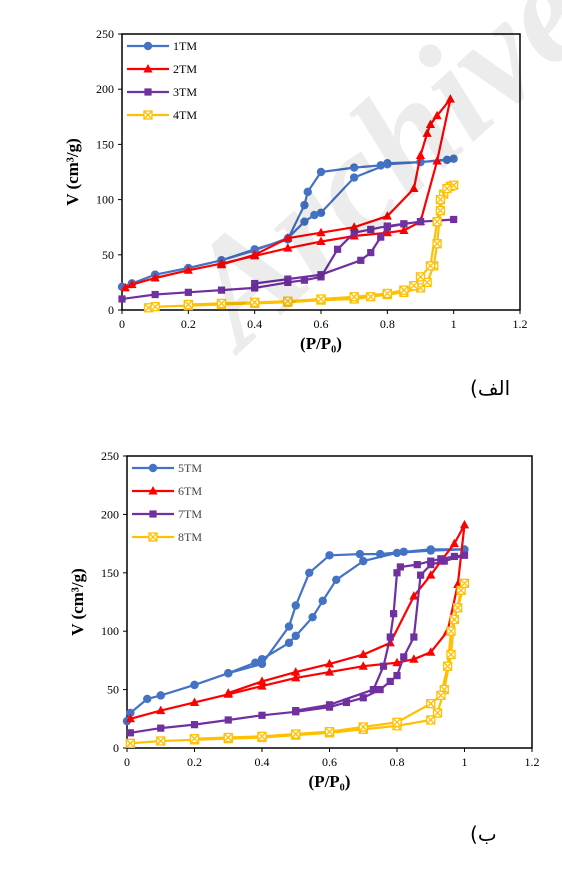 The height and width of the screenshot is (877, 562). Describe the element at coordinates (113, 690) in the screenshot. I see `chart2-y-tick-label: 50` at that location.